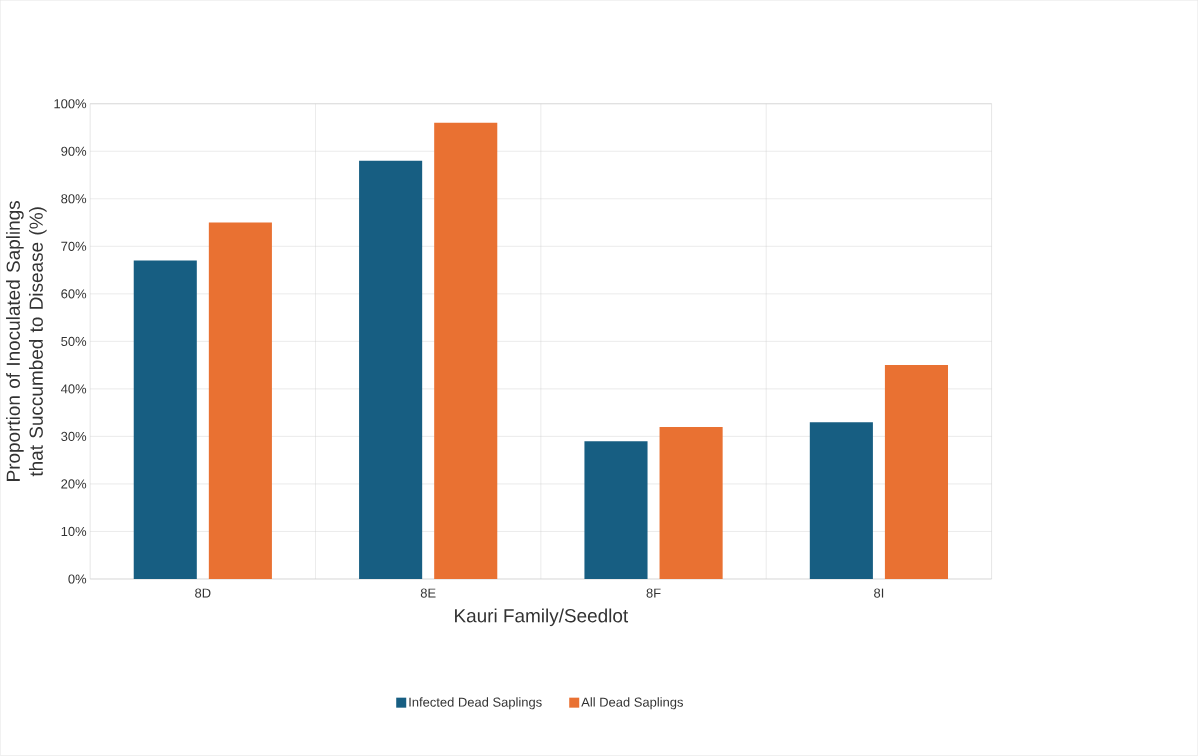  I want to click on y-tick-label: 90%, so click(74, 151).